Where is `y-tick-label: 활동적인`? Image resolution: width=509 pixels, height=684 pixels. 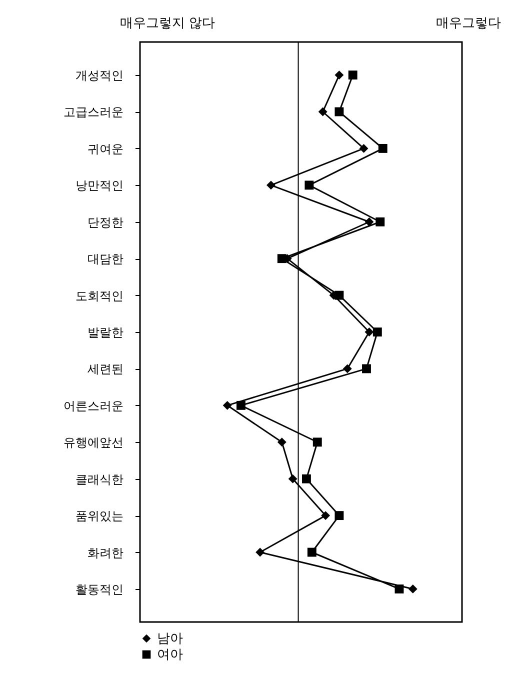
y-tick-label: 활동적인 is located at coordinates (100, 589).